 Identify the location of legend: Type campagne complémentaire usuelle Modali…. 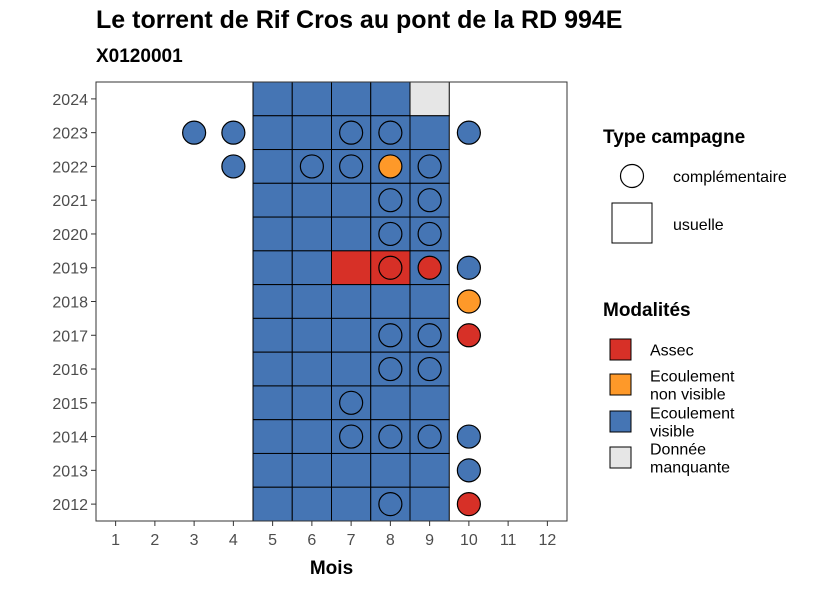
(695, 302).